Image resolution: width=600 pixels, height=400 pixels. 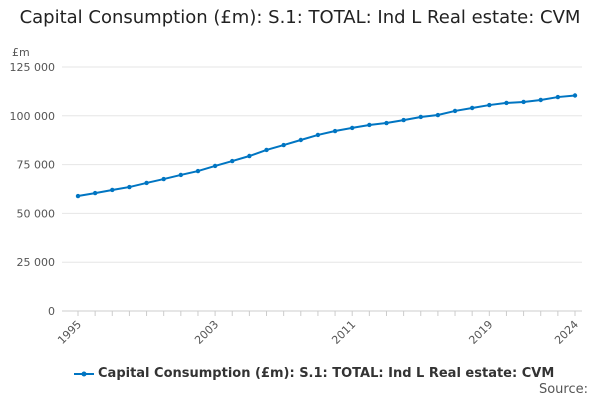 I want to click on x-tick-label: 2019, so click(x=480, y=332).